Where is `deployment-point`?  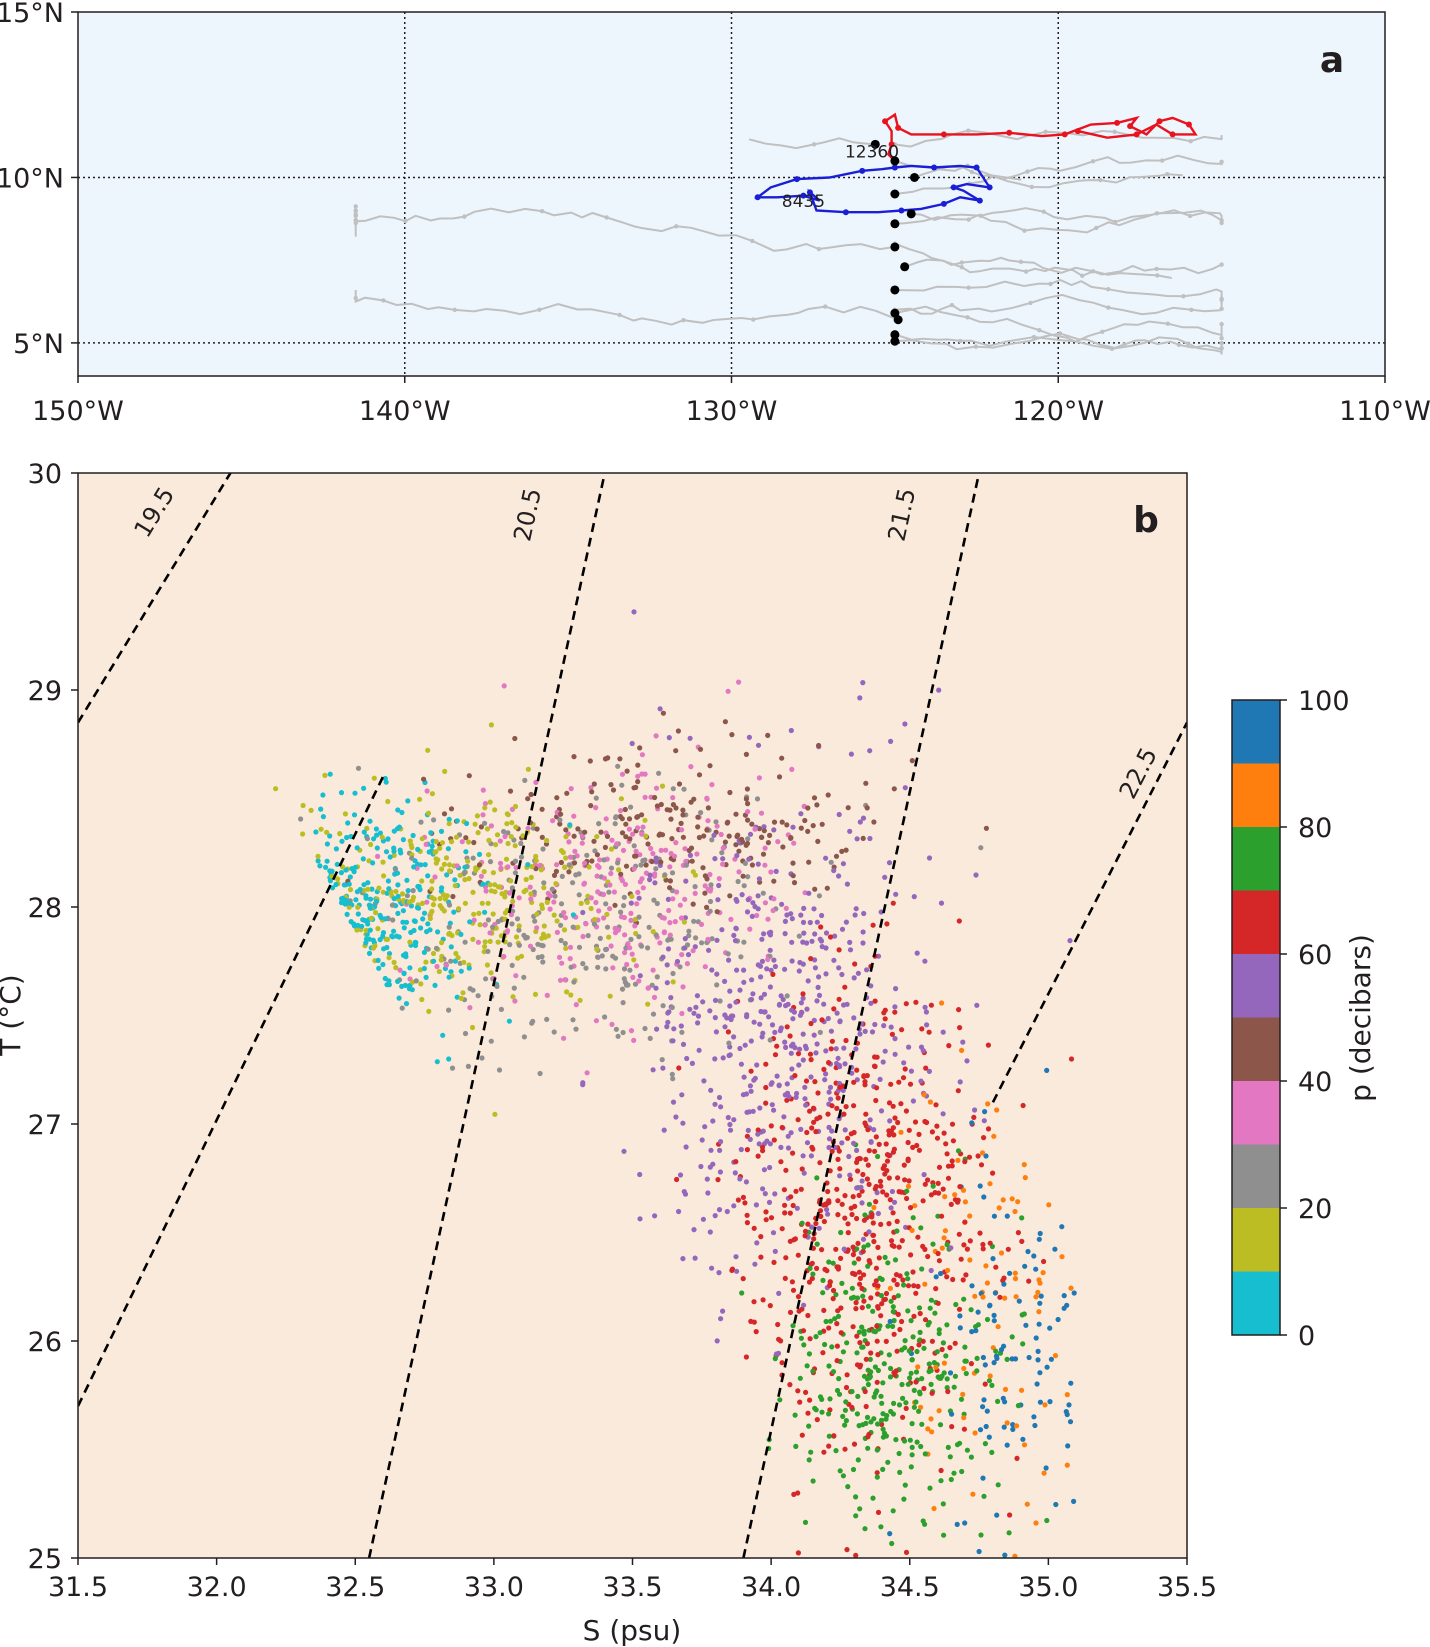 deployment-point is located at coordinates (895, 247).